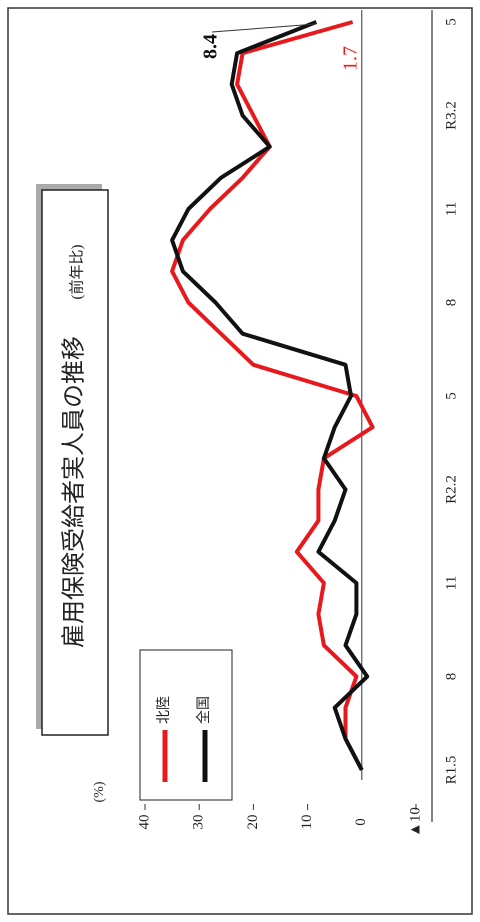 The image size is (480, 922). I want to click on y-tick-label: 40, so click(144, 822).